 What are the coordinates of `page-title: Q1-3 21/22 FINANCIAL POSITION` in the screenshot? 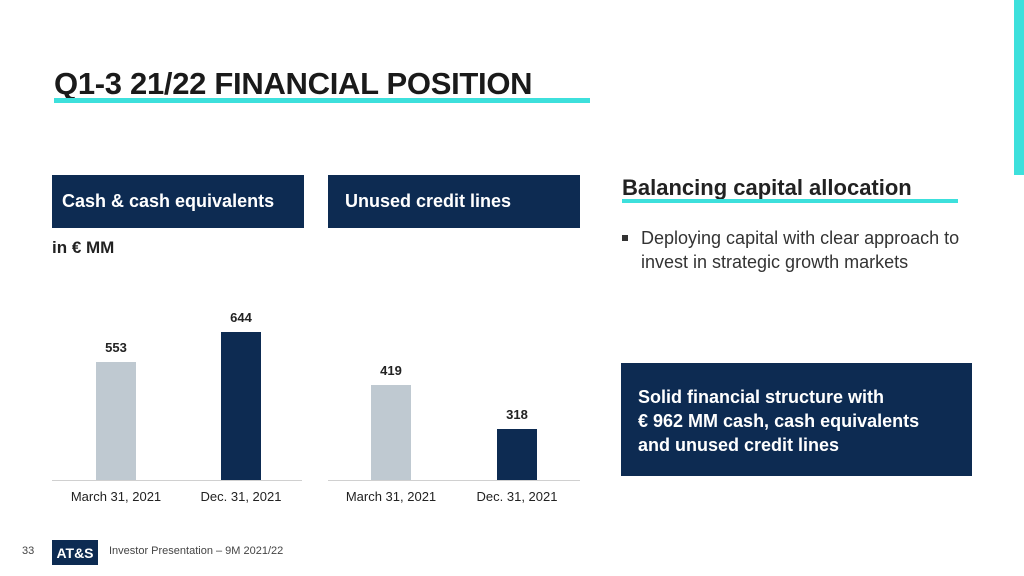 It's located at (293, 83).